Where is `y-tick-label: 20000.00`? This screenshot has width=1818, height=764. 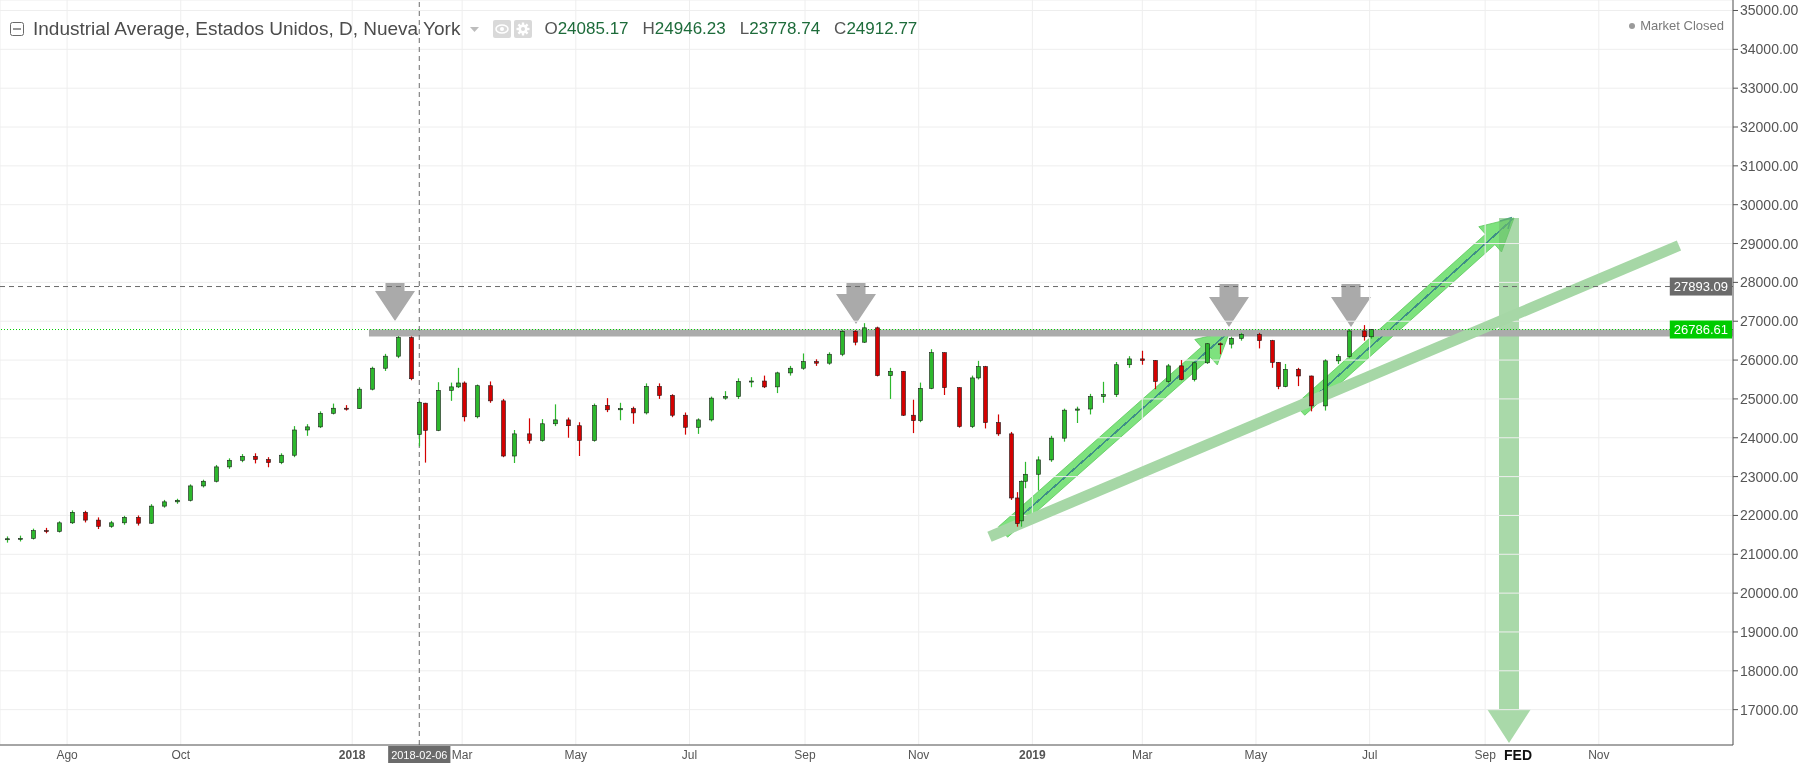
y-tick-label: 20000.00 is located at coordinates (1769, 593).